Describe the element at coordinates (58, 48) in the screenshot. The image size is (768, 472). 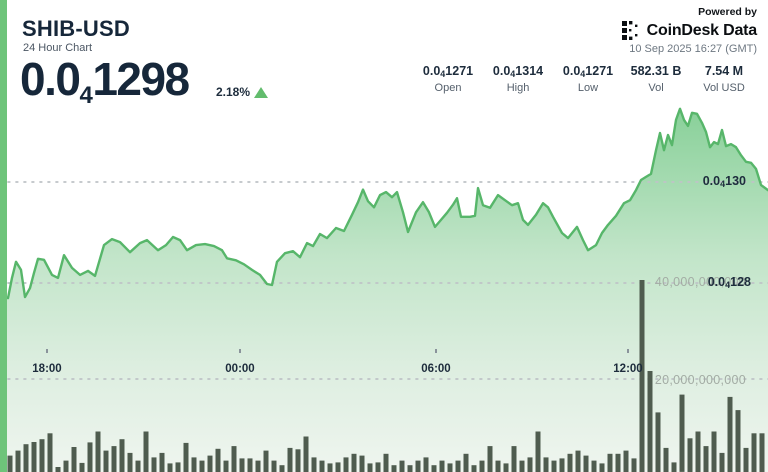
I see `chart-subtitle: 24 Hour Chart` at that location.